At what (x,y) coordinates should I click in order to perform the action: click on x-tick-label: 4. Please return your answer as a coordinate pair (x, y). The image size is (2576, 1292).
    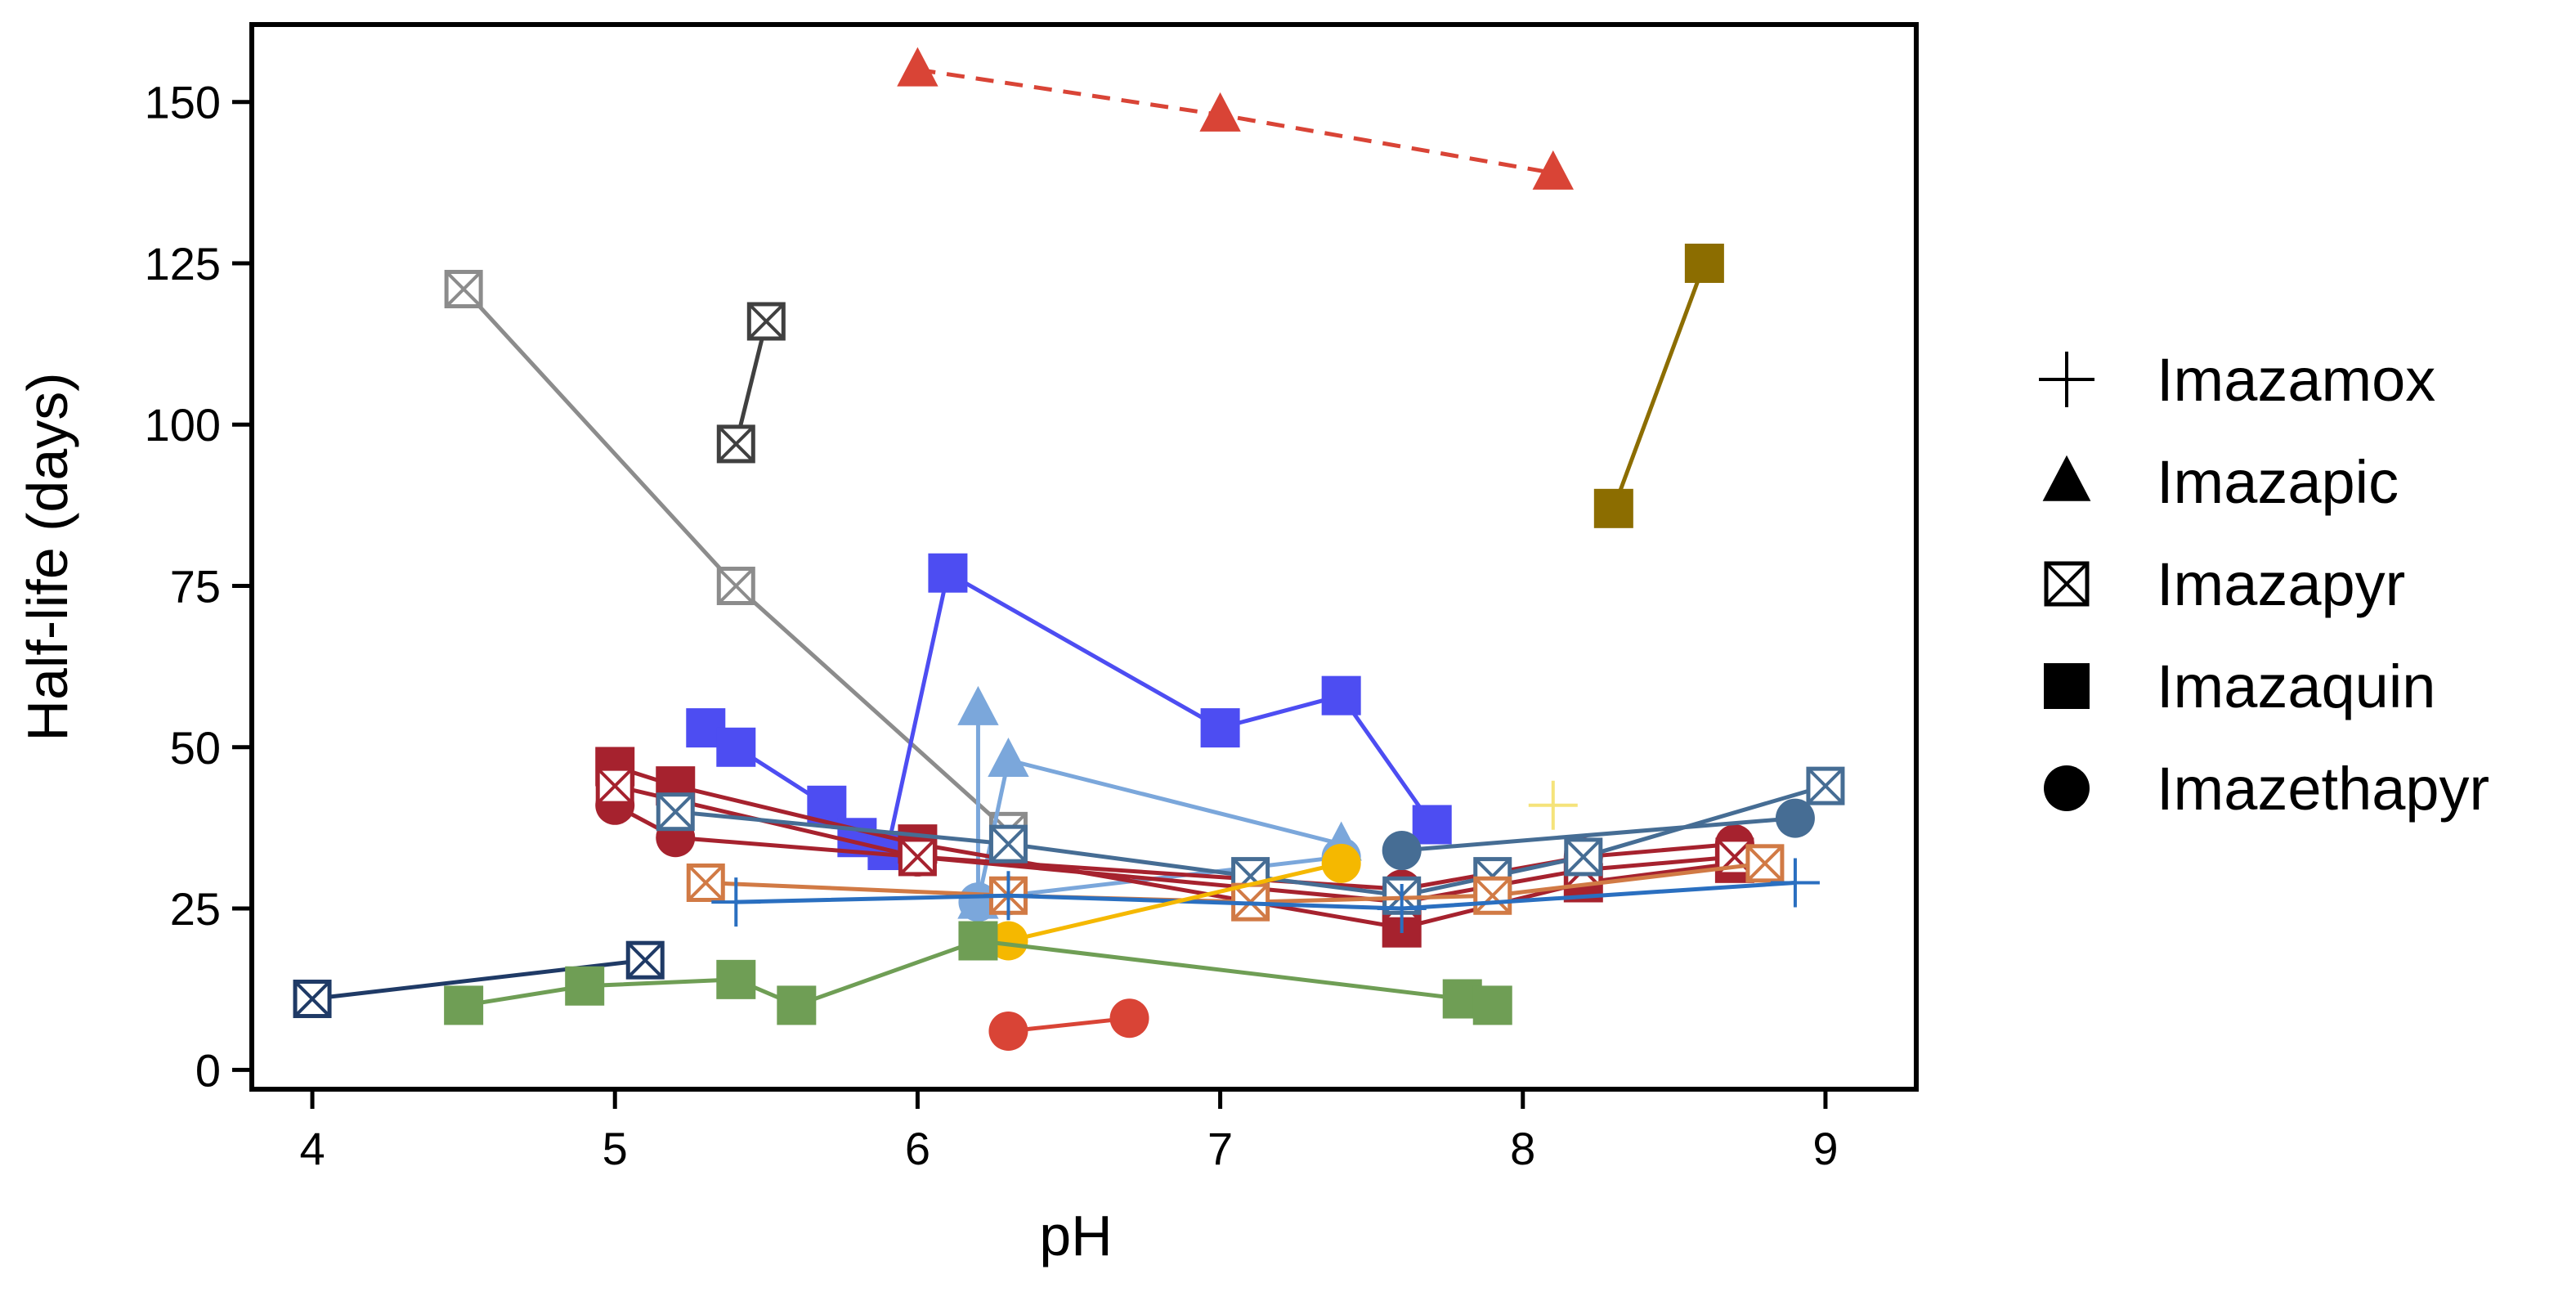
    Looking at the image, I should click on (312, 1148).